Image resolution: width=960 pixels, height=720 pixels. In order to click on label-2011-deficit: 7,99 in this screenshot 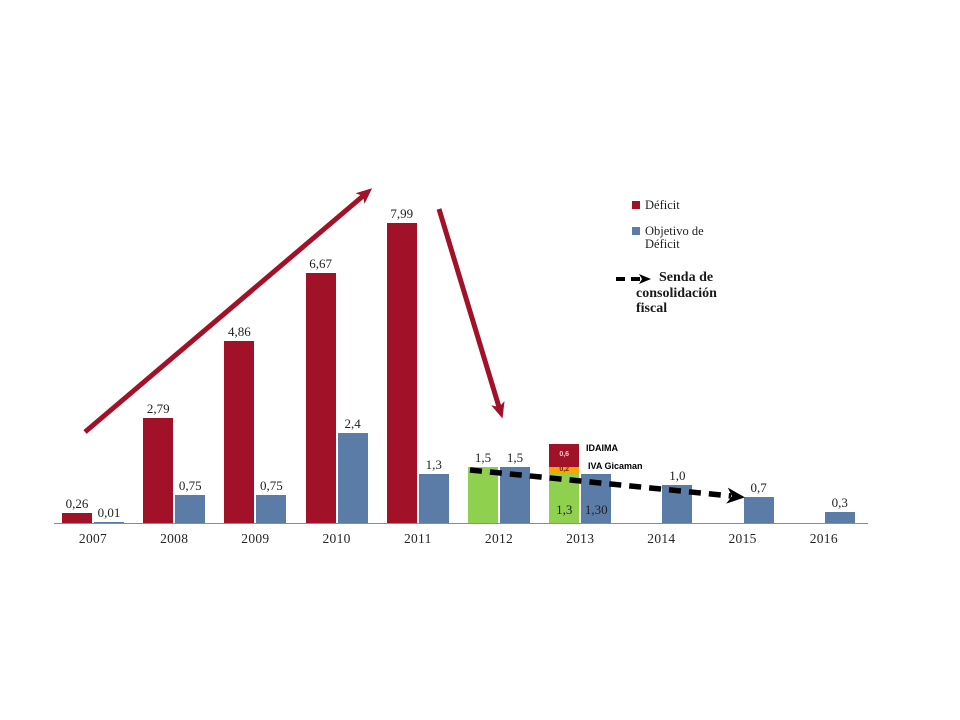, I will do `click(402, 213)`.